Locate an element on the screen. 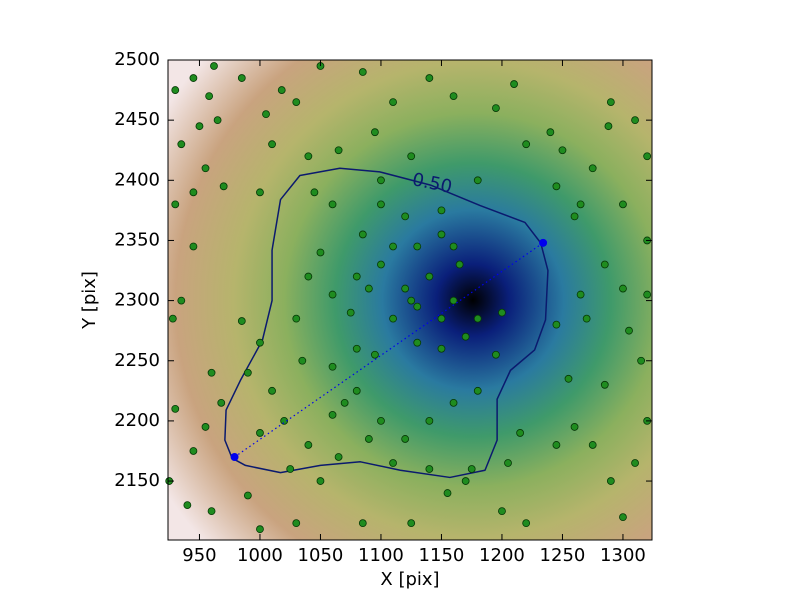  y-tick-label: 2350 is located at coordinates (137, 239).